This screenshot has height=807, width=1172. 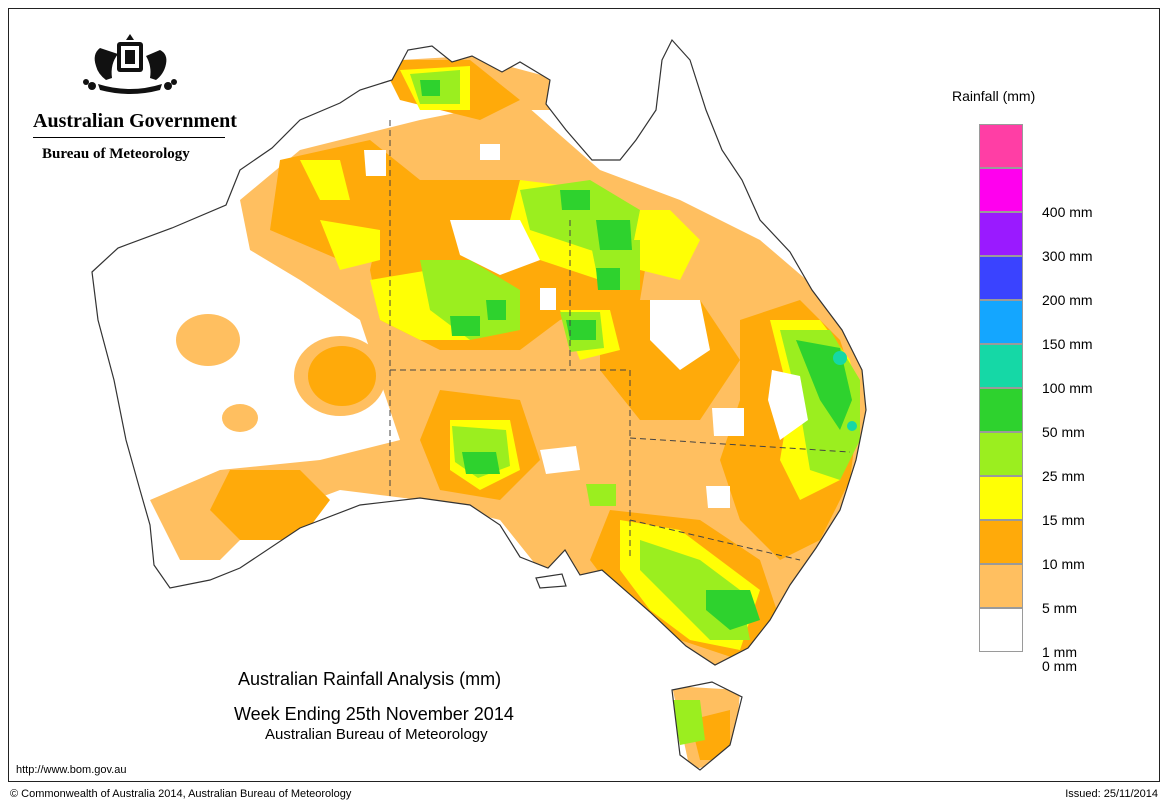 I want to click on legend-label: 50 mm, so click(x=1063, y=432).